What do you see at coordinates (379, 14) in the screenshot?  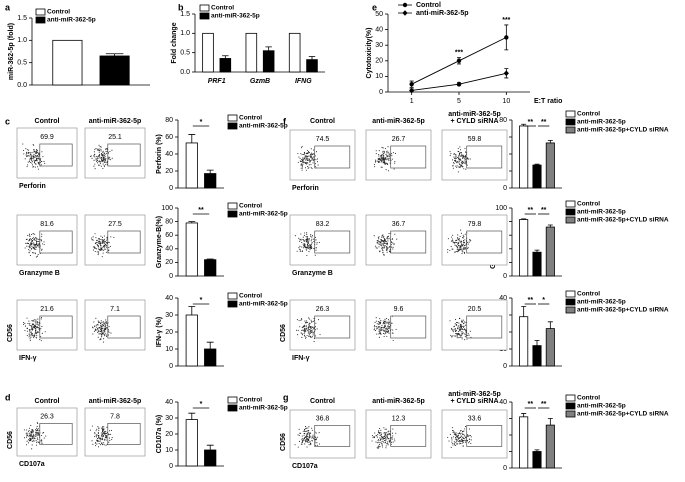 I see `y-tick-label: 50` at bounding box center [379, 14].